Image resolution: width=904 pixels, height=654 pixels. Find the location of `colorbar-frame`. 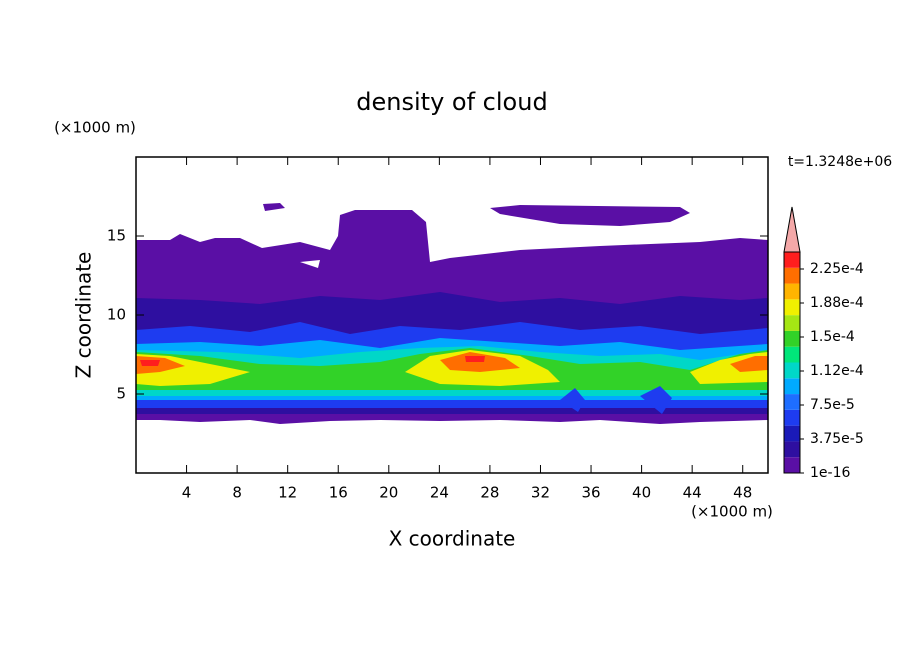

colorbar-frame is located at coordinates (792, 362).